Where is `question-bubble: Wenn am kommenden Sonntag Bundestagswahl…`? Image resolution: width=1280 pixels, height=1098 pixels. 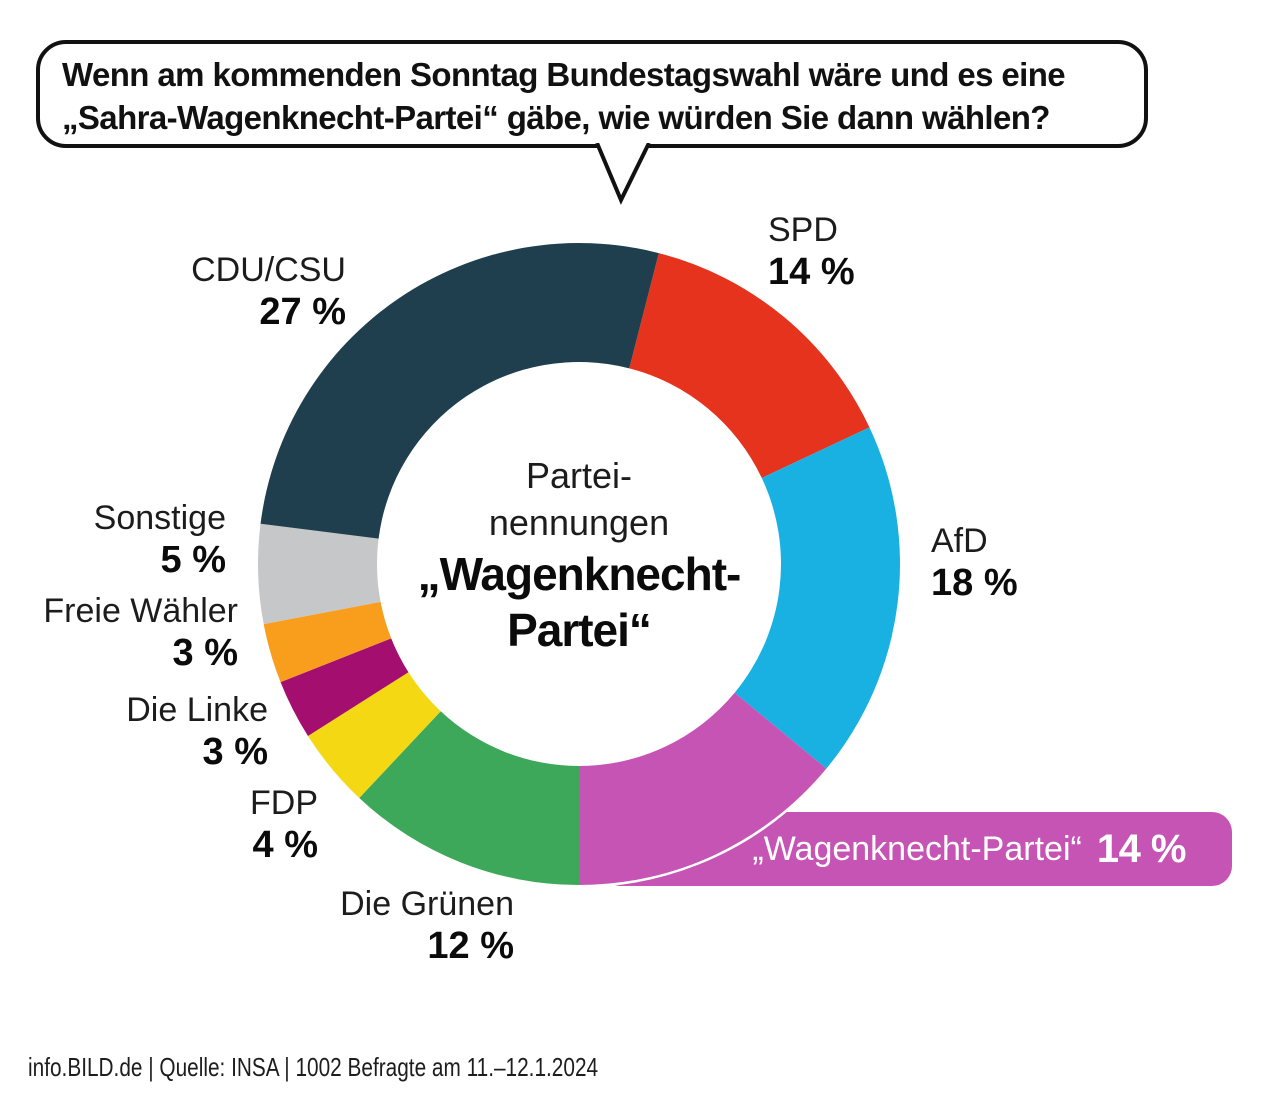
question-bubble: Wenn am kommenden Sonntag Bundestagswahl… is located at coordinates (592, 94).